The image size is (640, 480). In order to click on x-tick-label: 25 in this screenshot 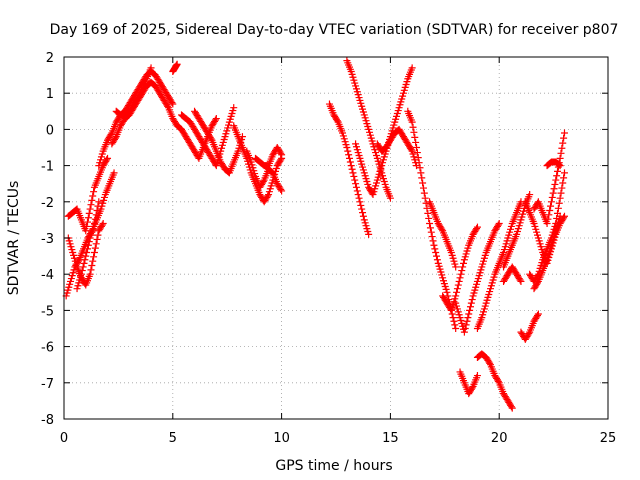, I will do `click(608, 438)`.